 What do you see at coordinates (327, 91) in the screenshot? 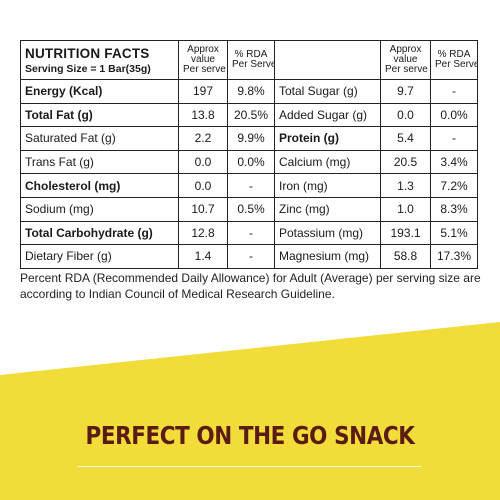
I see `nutrient-name-right: Total Sugar (g)` at bounding box center [327, 91].